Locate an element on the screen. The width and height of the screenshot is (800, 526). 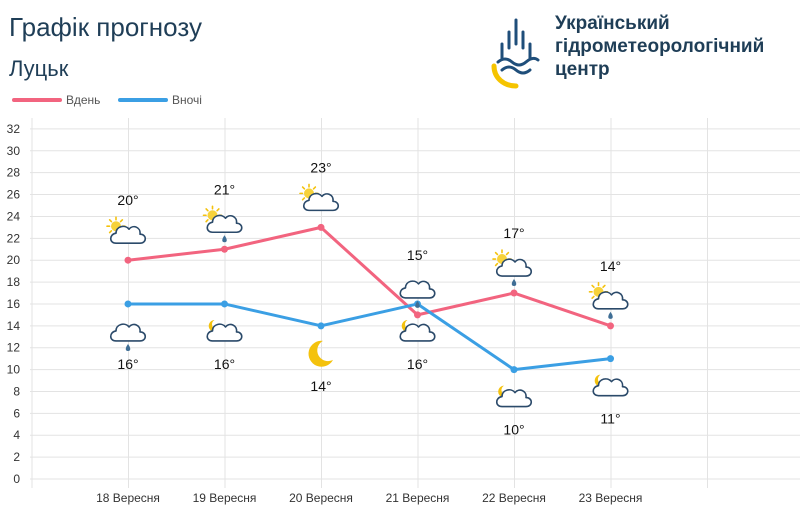
y-tick-label: 8 is located at coordinates (16, 391).